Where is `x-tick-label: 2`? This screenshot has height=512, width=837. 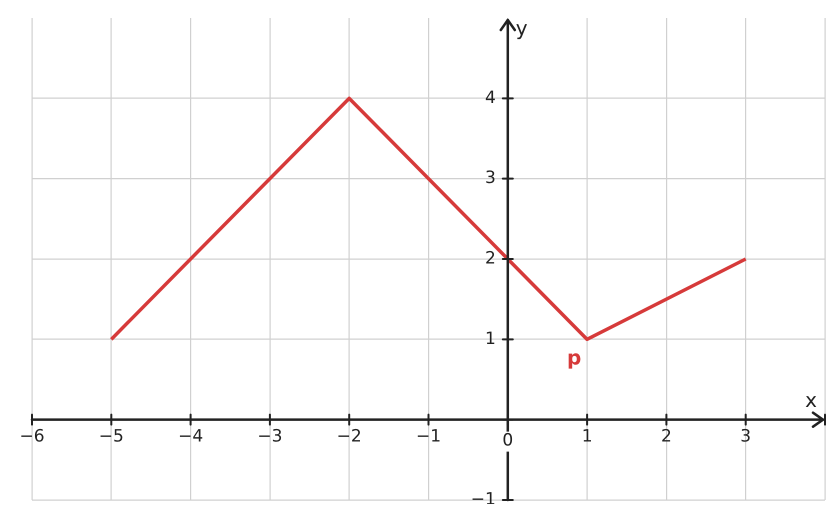
x-tick-label: 2 is located at coordinates (666, 436).